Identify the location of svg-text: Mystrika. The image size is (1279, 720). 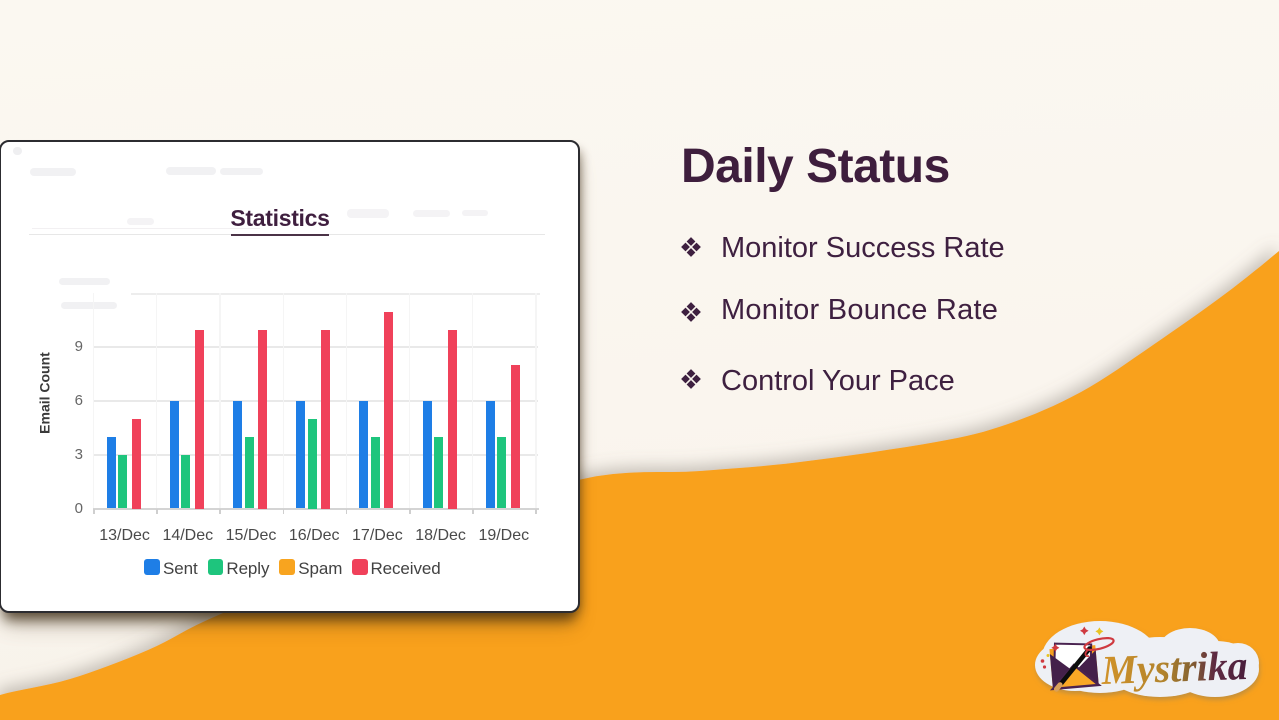
(1174, 667).